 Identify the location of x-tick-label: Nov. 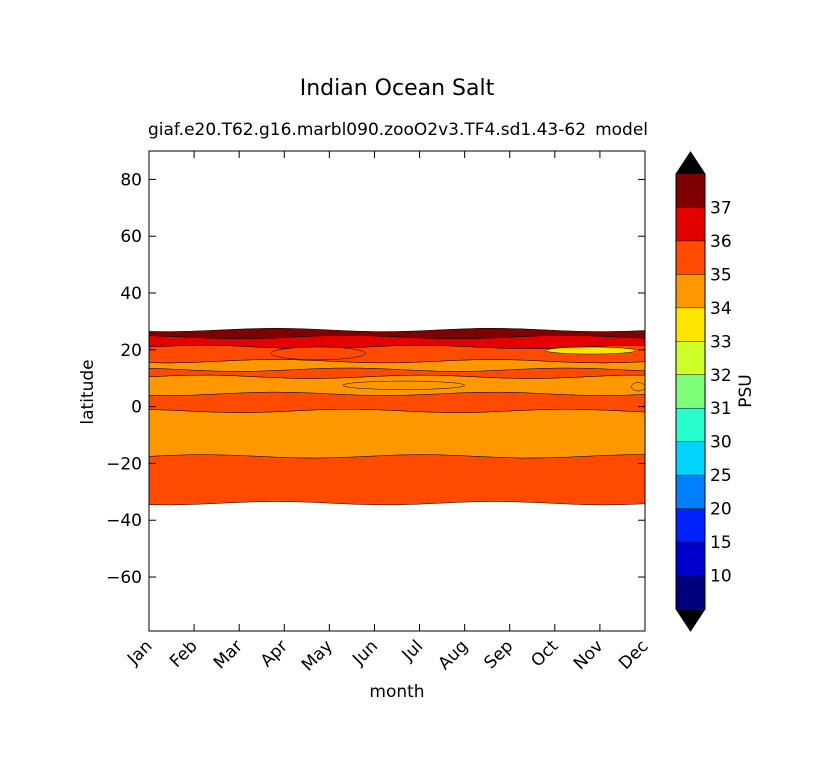
(589, 655).